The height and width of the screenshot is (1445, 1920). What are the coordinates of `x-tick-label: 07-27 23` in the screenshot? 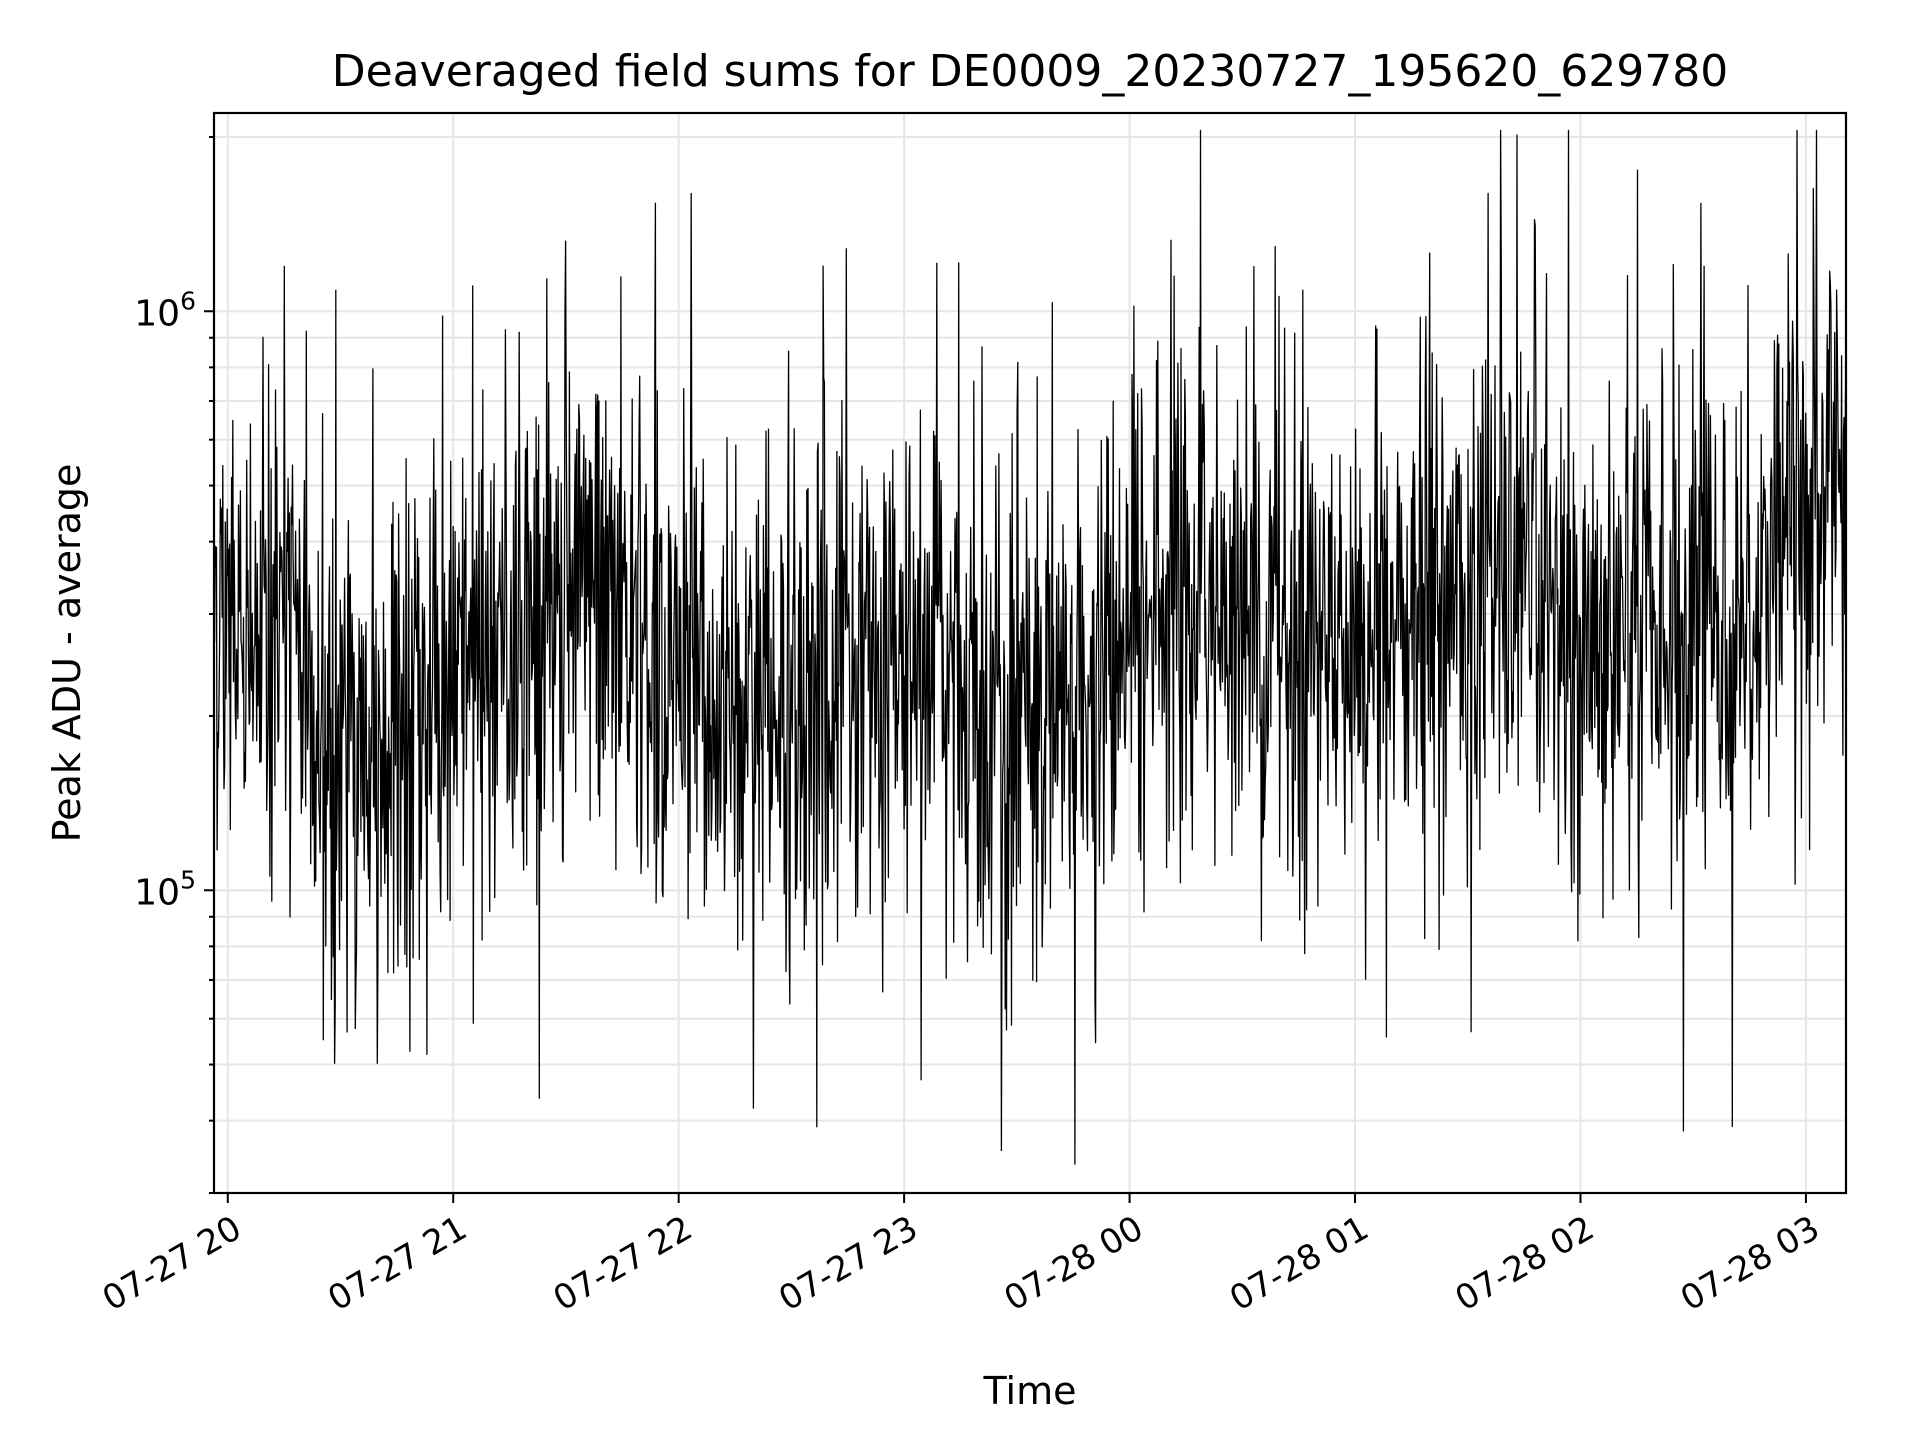 It's located at (848, 1263).